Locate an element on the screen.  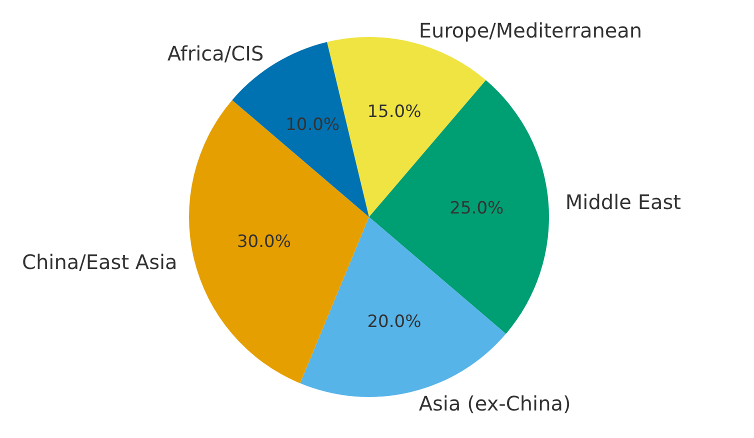
data-label: 20.0% is located at coordinates (394, 322).